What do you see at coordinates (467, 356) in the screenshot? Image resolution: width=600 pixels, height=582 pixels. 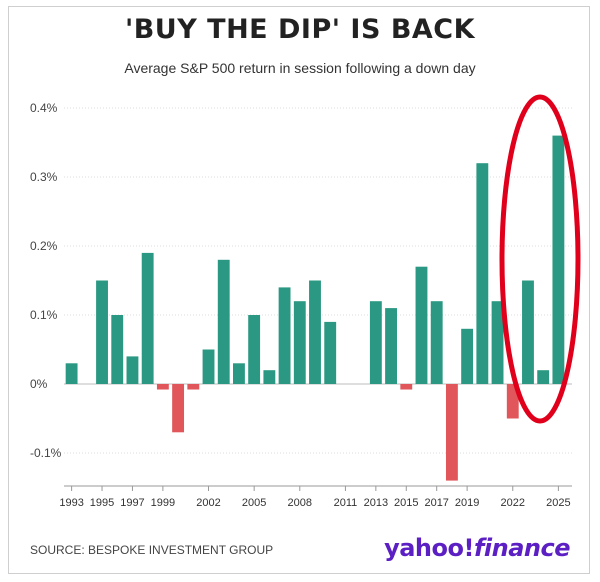 I see `bar-2019` at bounding box center [467, 356].